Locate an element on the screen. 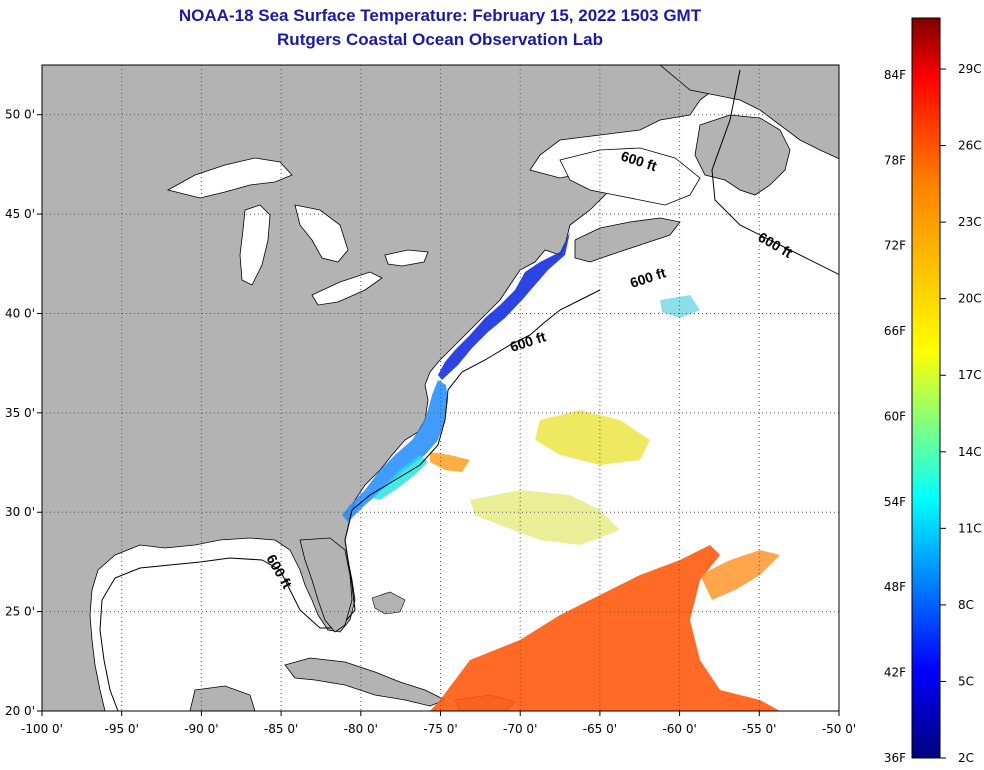 The image size is (984, 770). land-labrador is located at coordinates (749, 112).